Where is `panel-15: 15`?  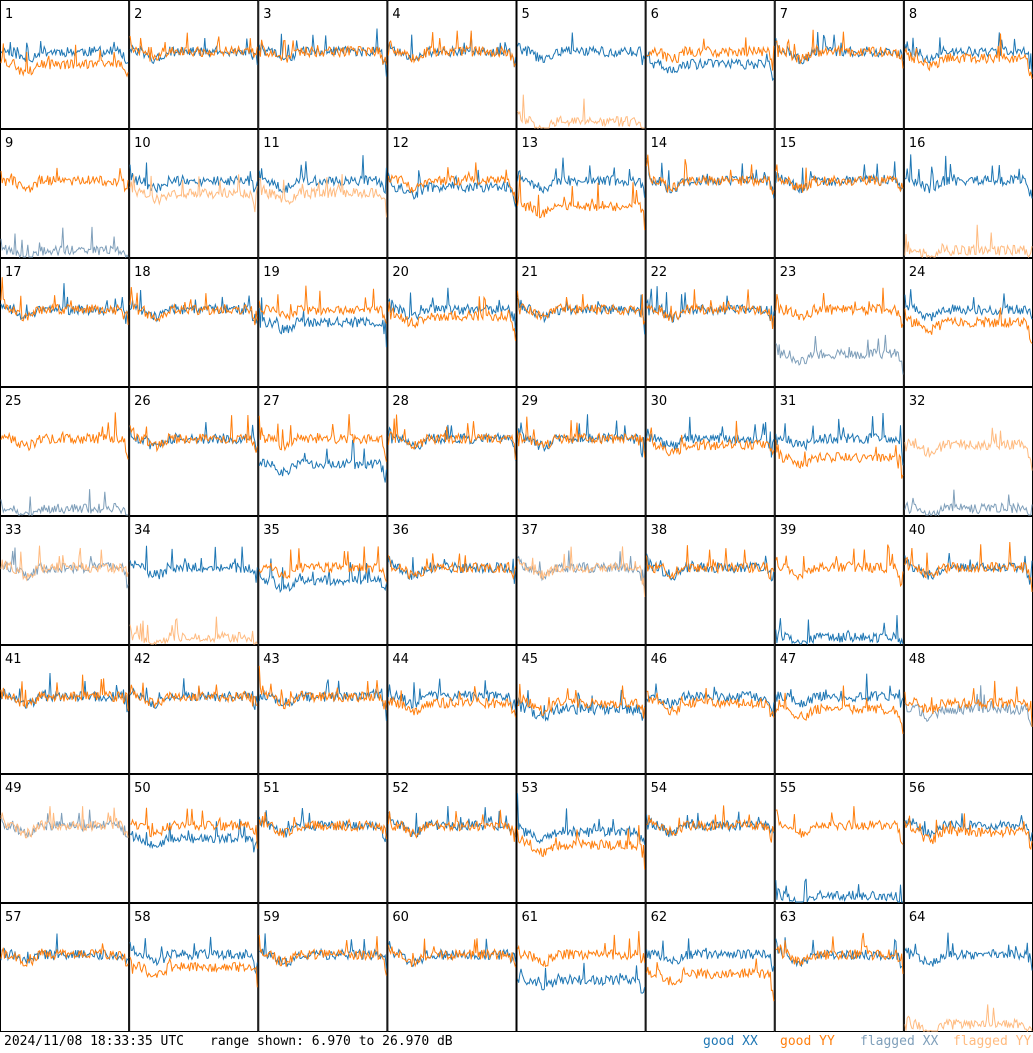
panel-15: 15 is located at coordinates (839, 193).